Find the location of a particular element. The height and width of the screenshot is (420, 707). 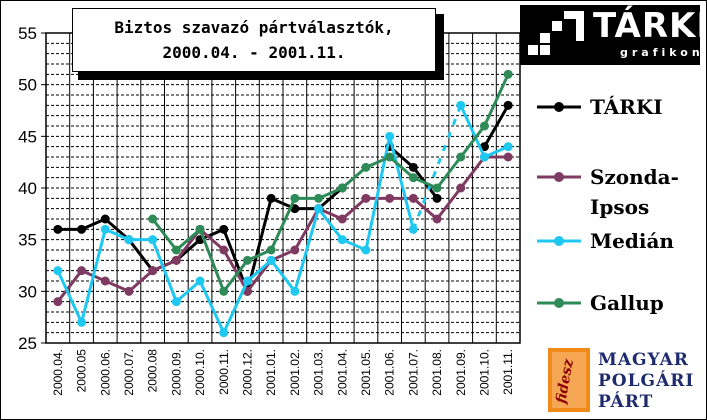

party-name-line2: POLGÁRI is located at coordinates (646, 381).